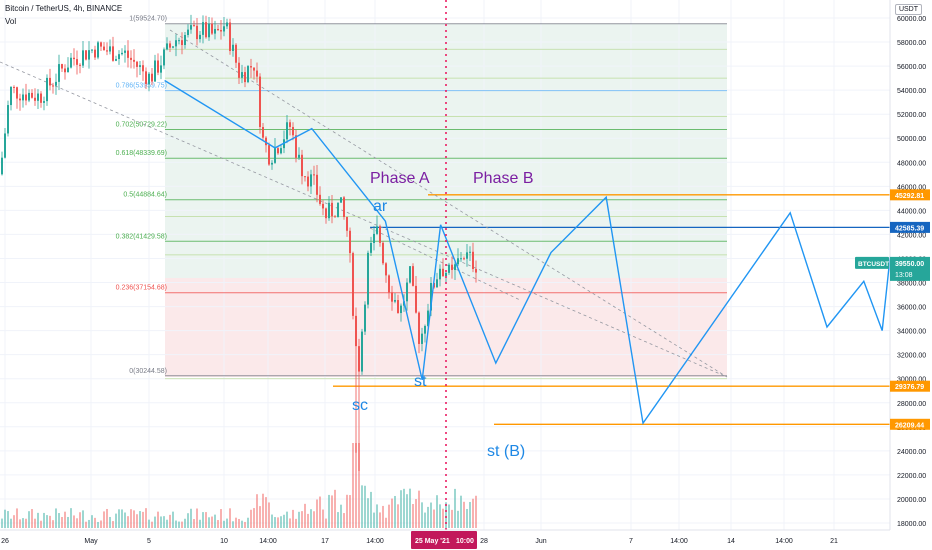  What do you see at coordinates (11, 21) in the screenshot?
I see `volume-indicator-label: Vol` at bounding box center [11, 21].